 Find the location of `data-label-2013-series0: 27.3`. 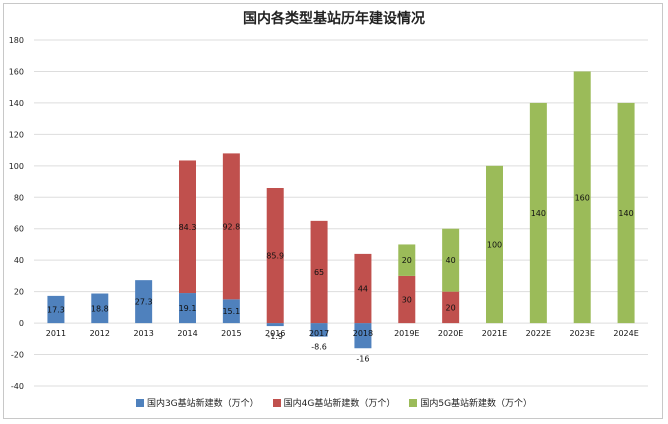

data-label-2013-series0: 27.3 is located at coordinates (144, 302).